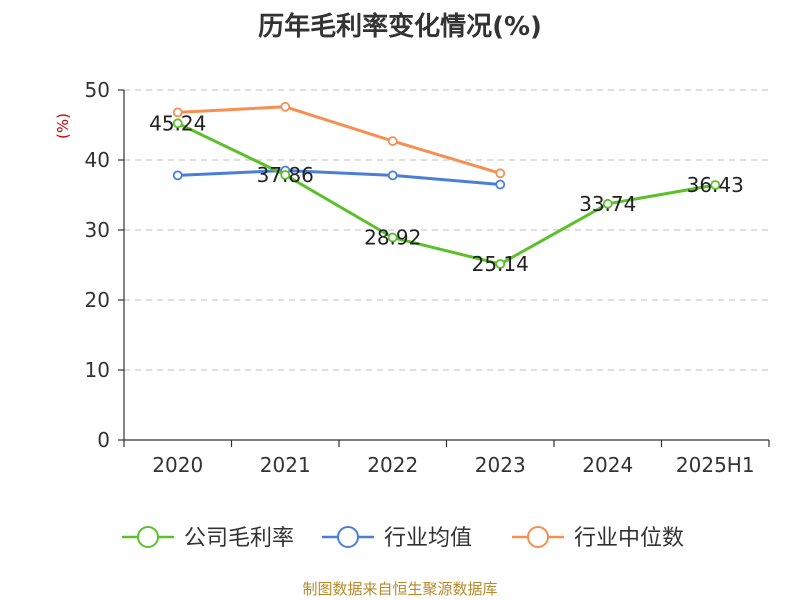 This screenshot has height=600, width=800. I want to click on data-label: 45.24, so click(177, 123).